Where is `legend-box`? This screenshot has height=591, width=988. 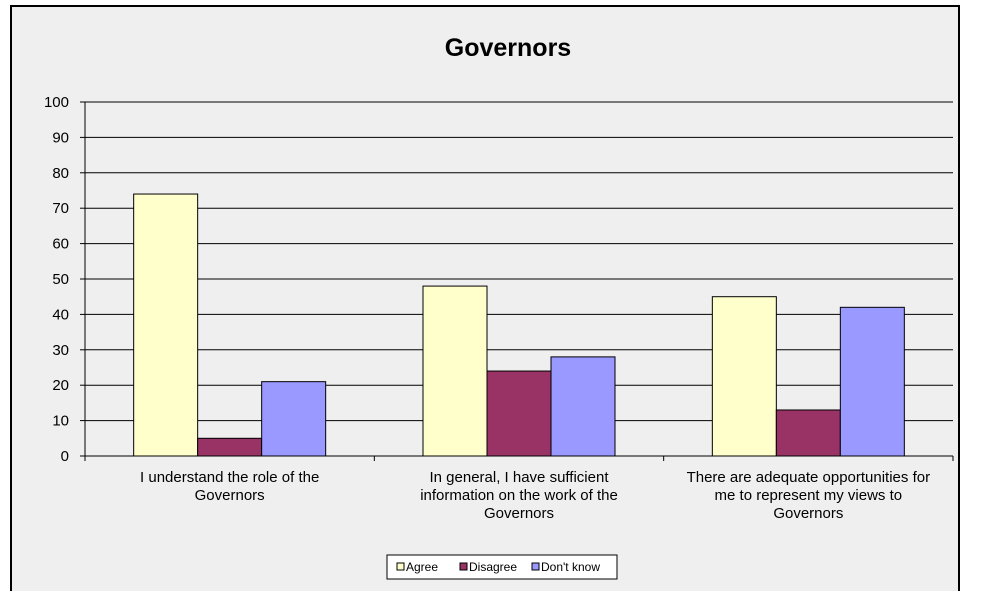 legend-box is located at coordinates (502, 567).